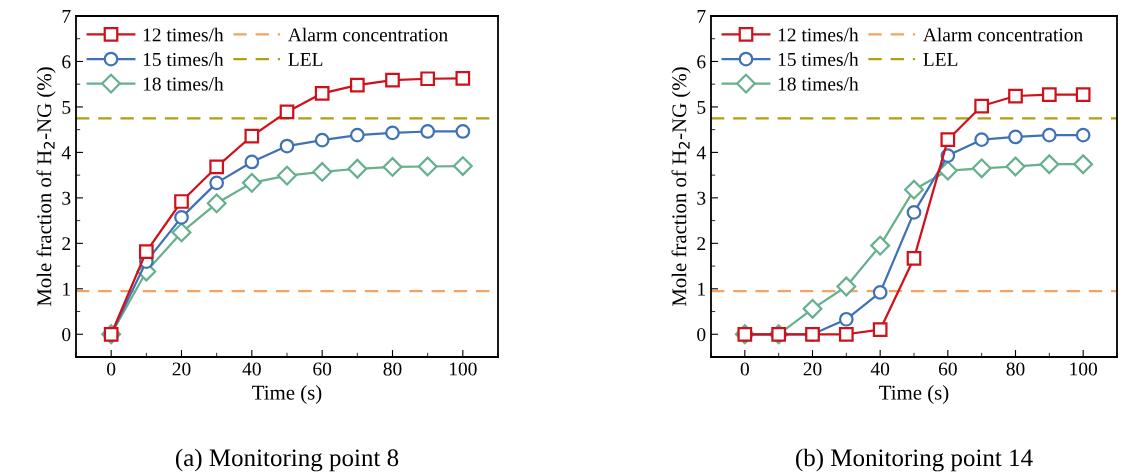 This screenshot has height=474, width=1125. I want to click on text: (b) Monitoring point 14, so click(914, 460).